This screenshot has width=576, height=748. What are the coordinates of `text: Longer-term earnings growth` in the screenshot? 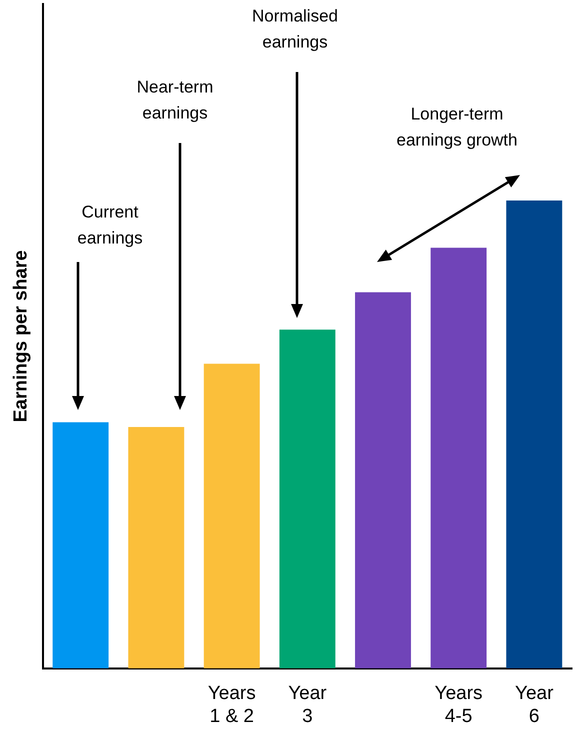 It's located at (457, 127).